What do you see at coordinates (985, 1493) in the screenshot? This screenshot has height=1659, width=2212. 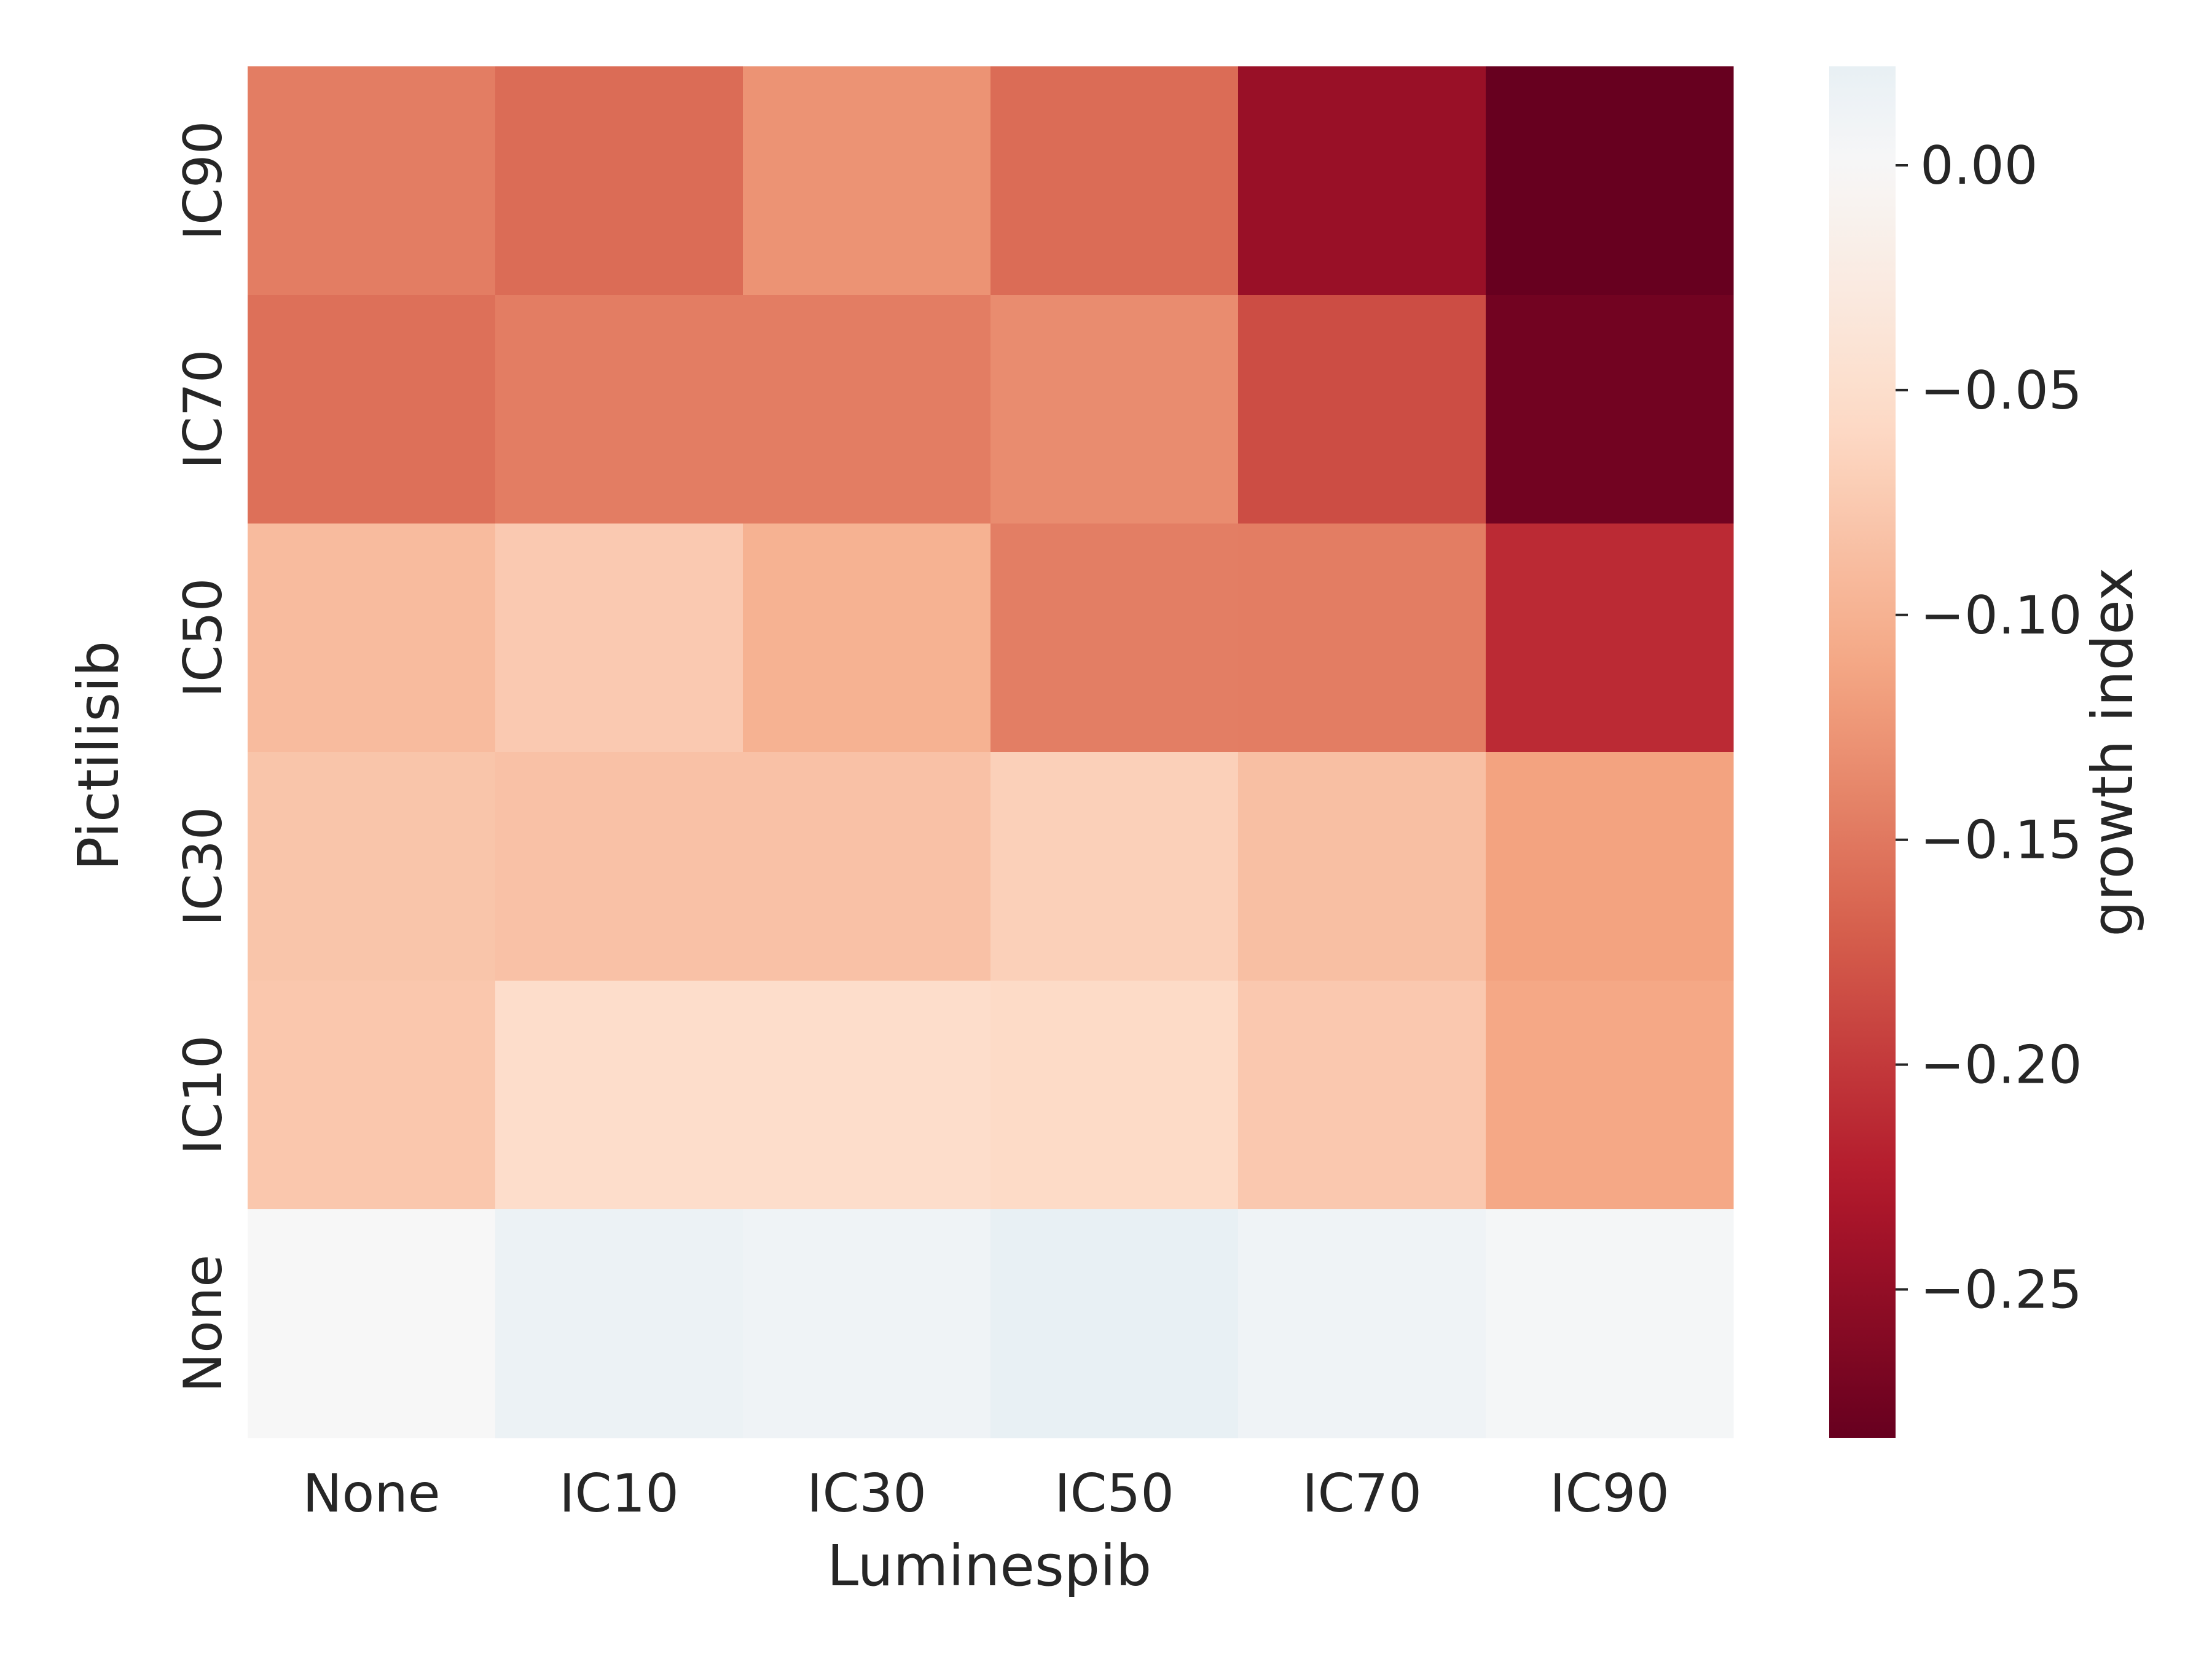 I see `x-axis-ticks: None IC10 IC30 IC50 IC70 IC90` at bounding box center [985, 1493].